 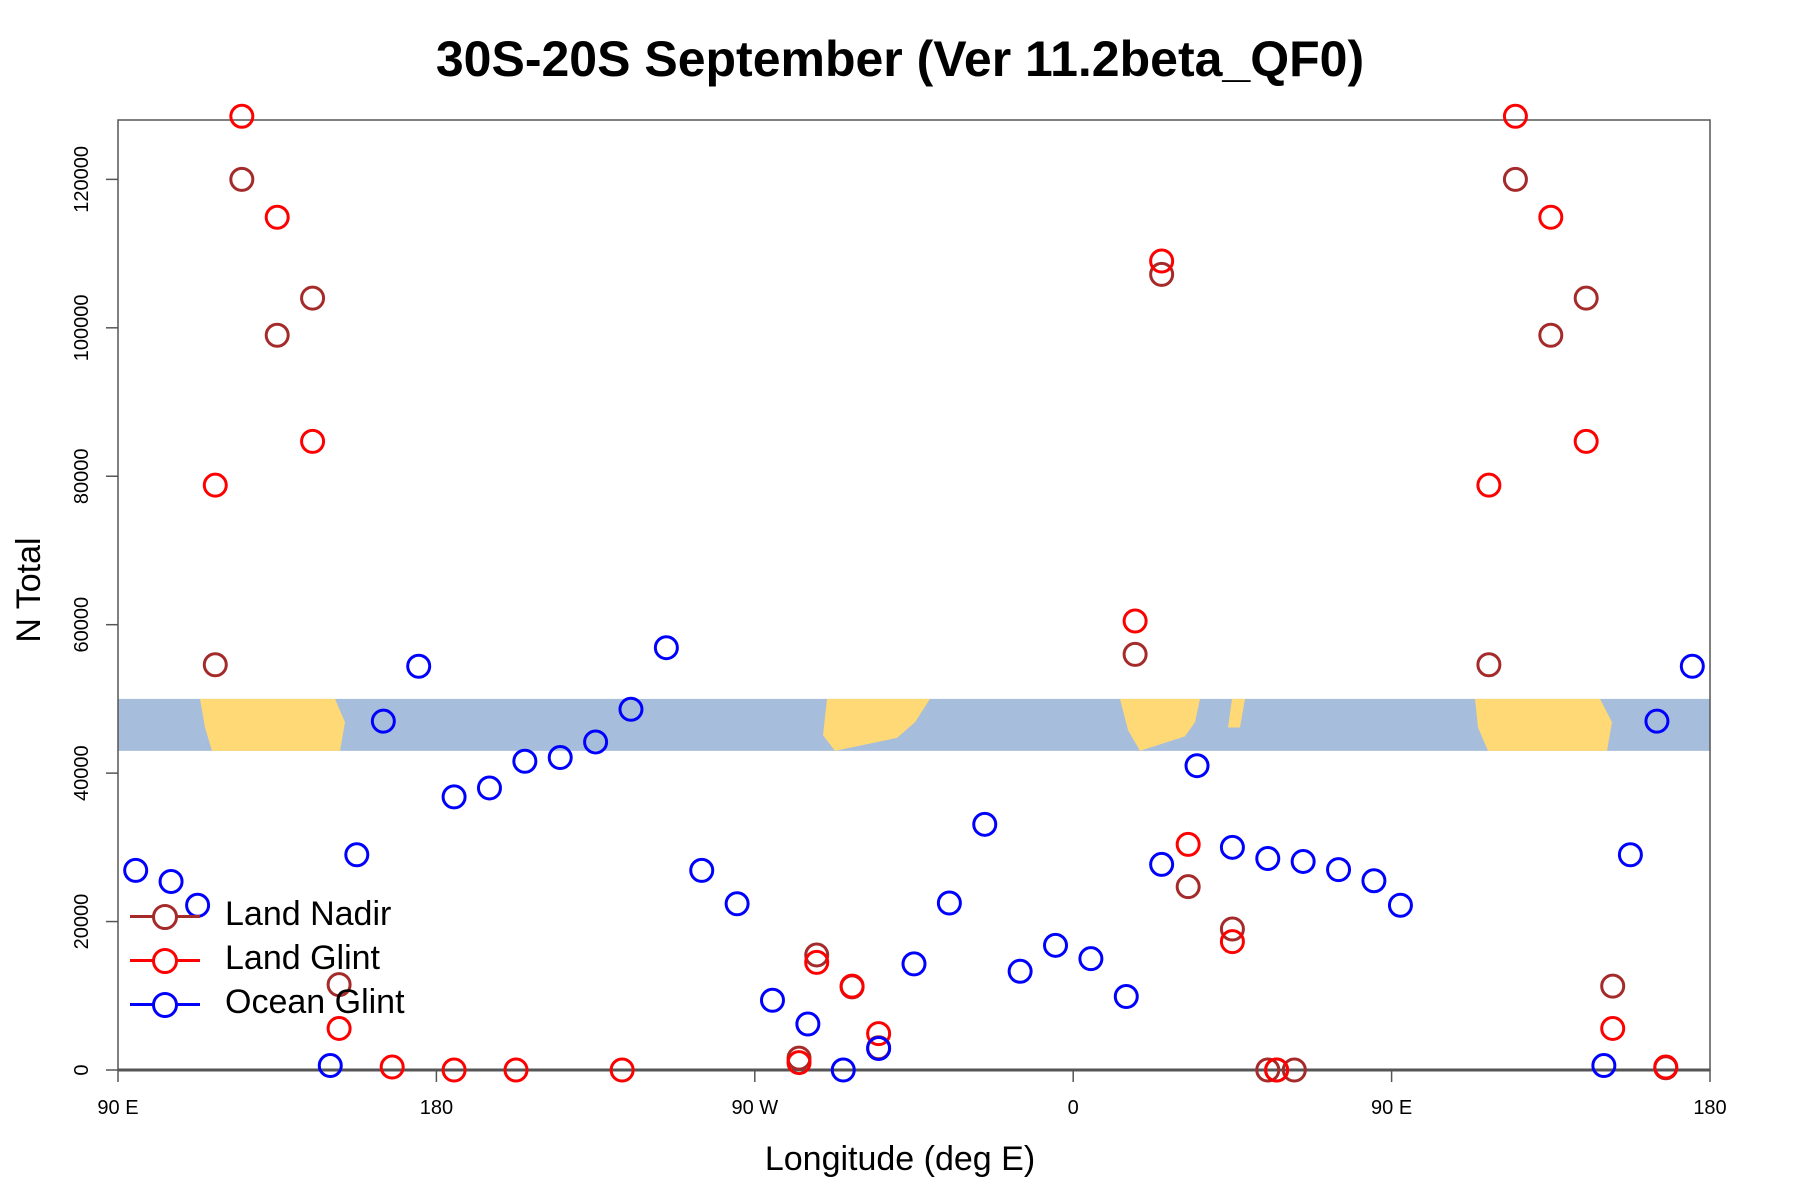 I want to click on y-tick-label: 0, so click(x=82, y=1069).